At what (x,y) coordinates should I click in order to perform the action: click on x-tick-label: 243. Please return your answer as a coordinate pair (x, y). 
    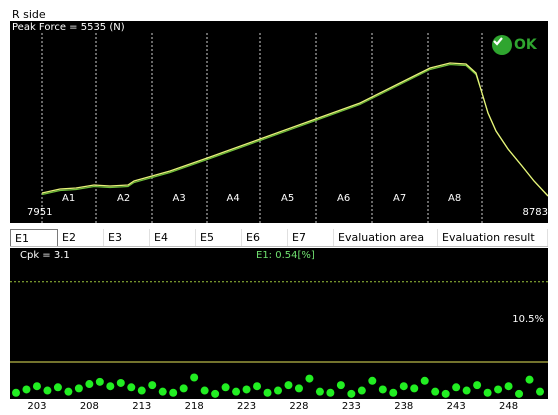
    Looking at the image, I should click on (456, 406).